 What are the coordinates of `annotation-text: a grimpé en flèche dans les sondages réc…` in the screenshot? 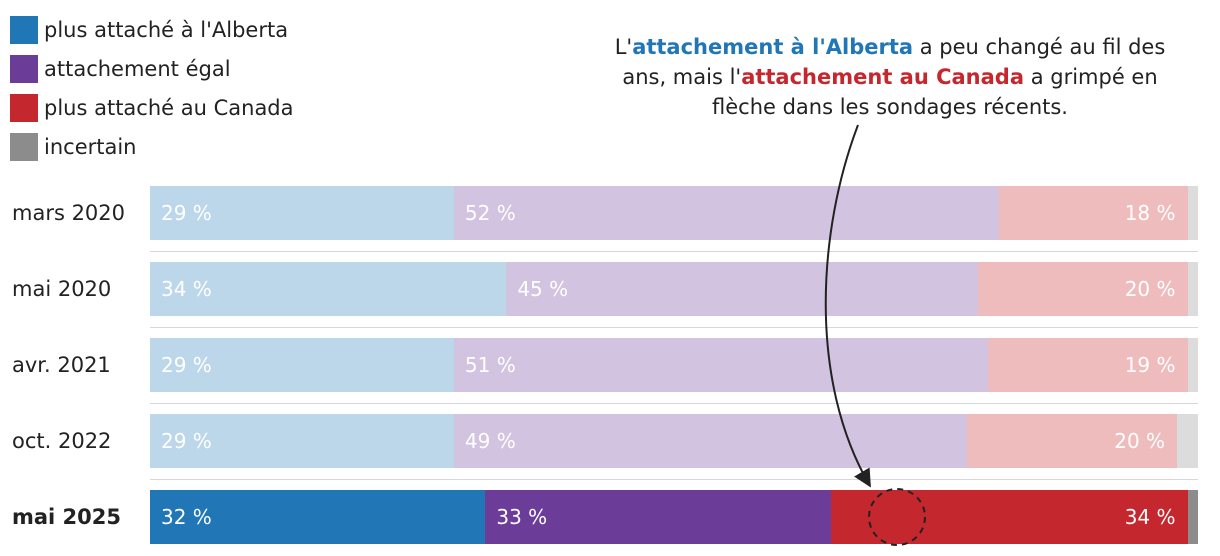 It's located at (935, 92).